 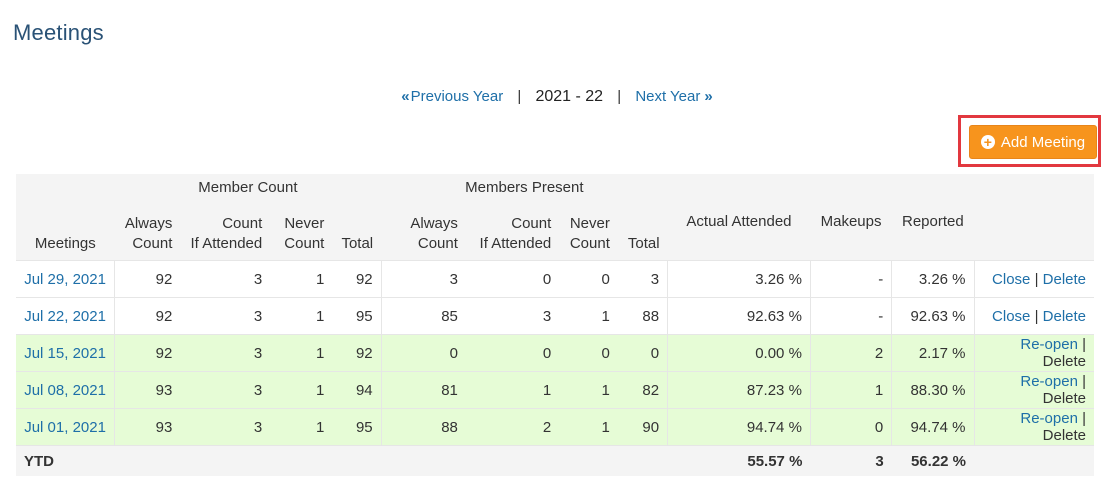 I want to click on add-meeting-button: + Add Meeting, so click(x=1033, y=142).